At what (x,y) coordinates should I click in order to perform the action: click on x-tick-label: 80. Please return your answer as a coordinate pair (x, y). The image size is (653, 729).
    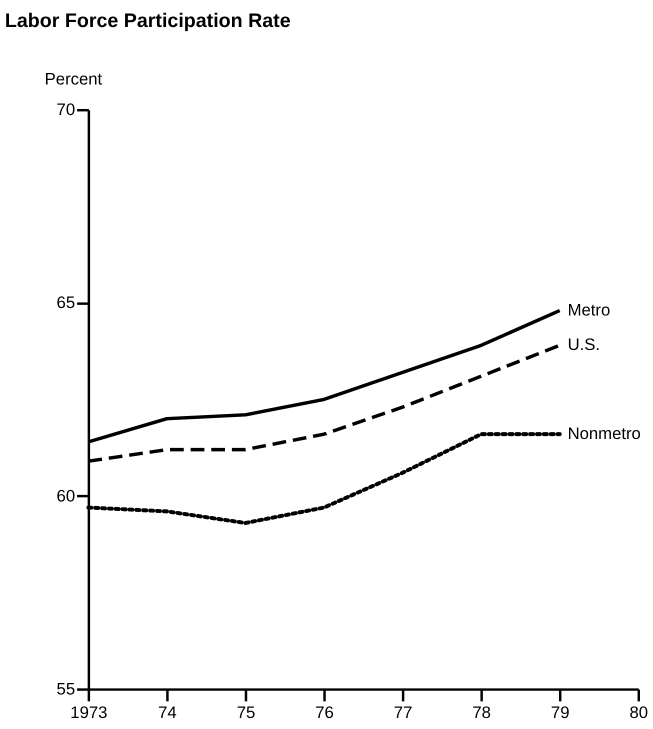
    Looking at the image, I should click on (638, 712).